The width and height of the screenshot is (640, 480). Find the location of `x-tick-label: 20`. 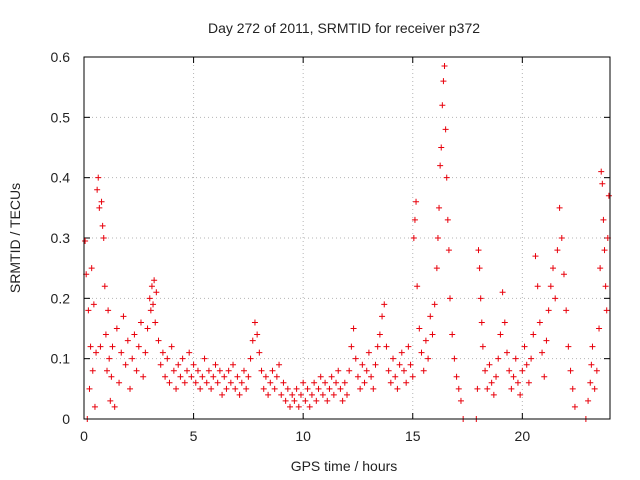

x-tick-label: 20 is located at coordinates (523, 436).